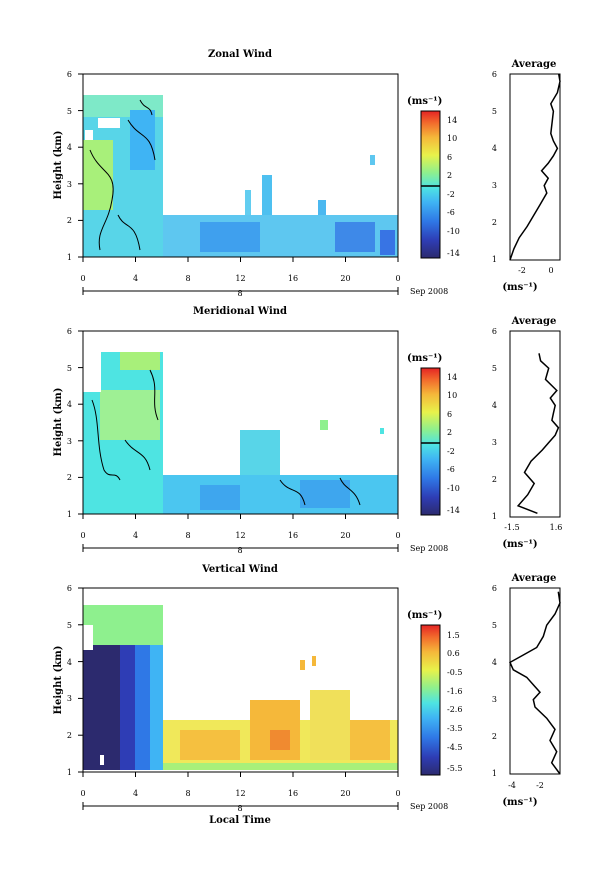  What do you see at coordinates (538, 433) in the screenshot?
I see `meridional-average-profile` at bounding box center [538, 433].